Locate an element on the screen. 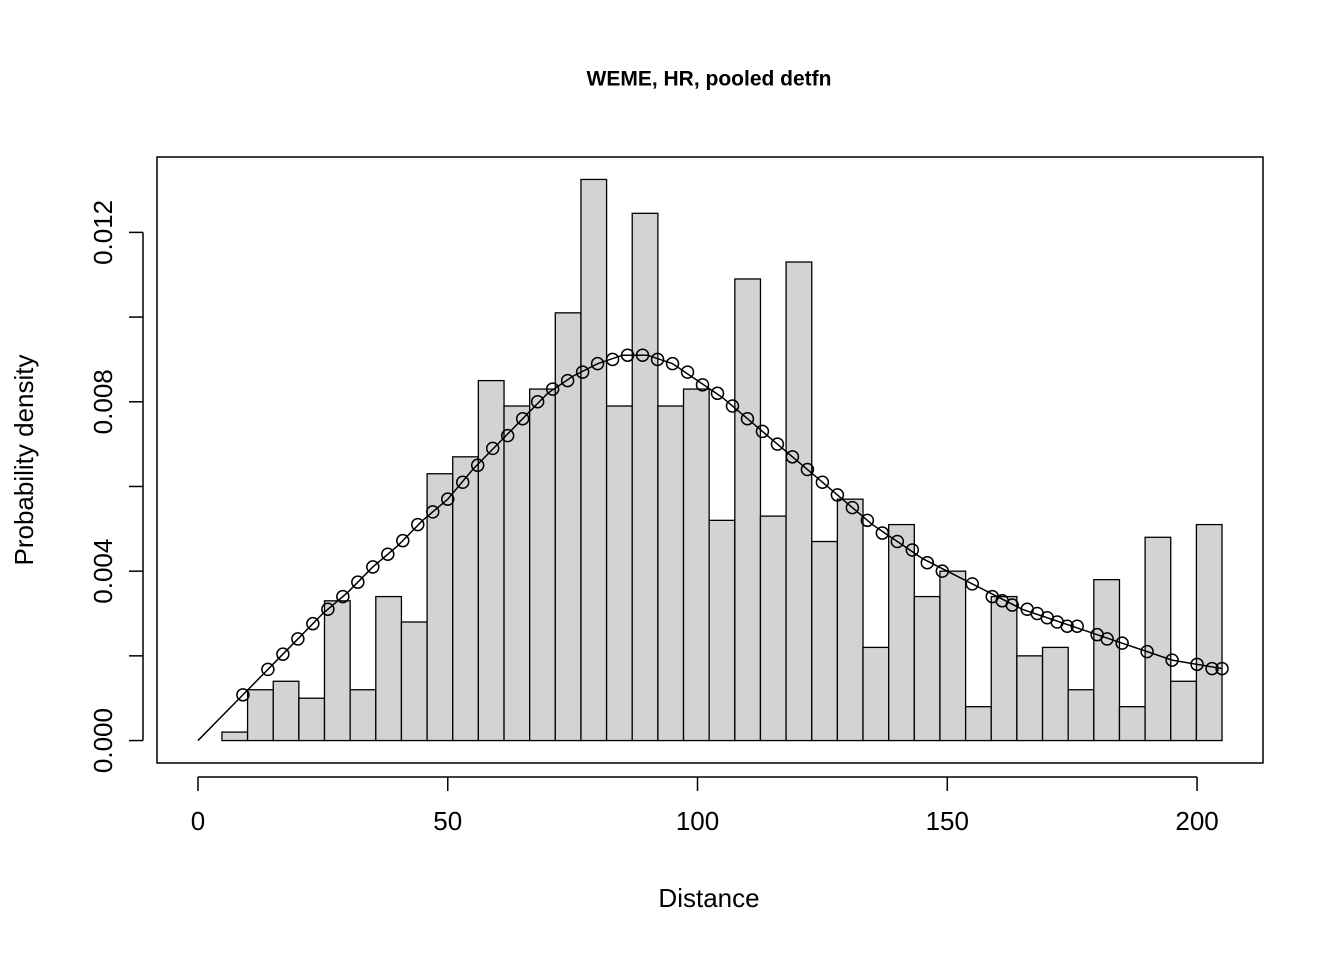  y-tick-label: 0.008 is located at coordinates (103, 401).